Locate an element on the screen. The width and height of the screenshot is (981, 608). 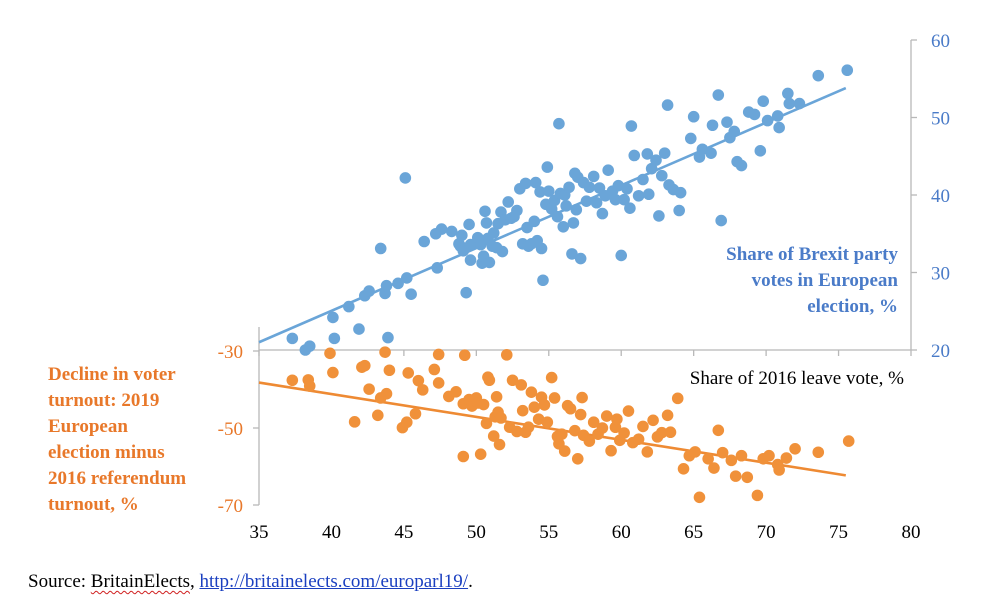
source-link: http://britainelects.com/europarl19/ is located at coordinates (334, 581).